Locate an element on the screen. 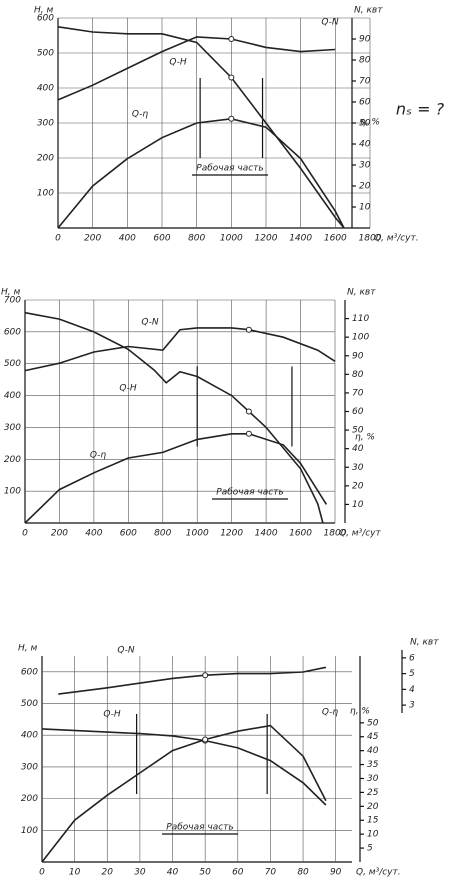  y2-tick-label: 80 is located at coordinates (358, 375).